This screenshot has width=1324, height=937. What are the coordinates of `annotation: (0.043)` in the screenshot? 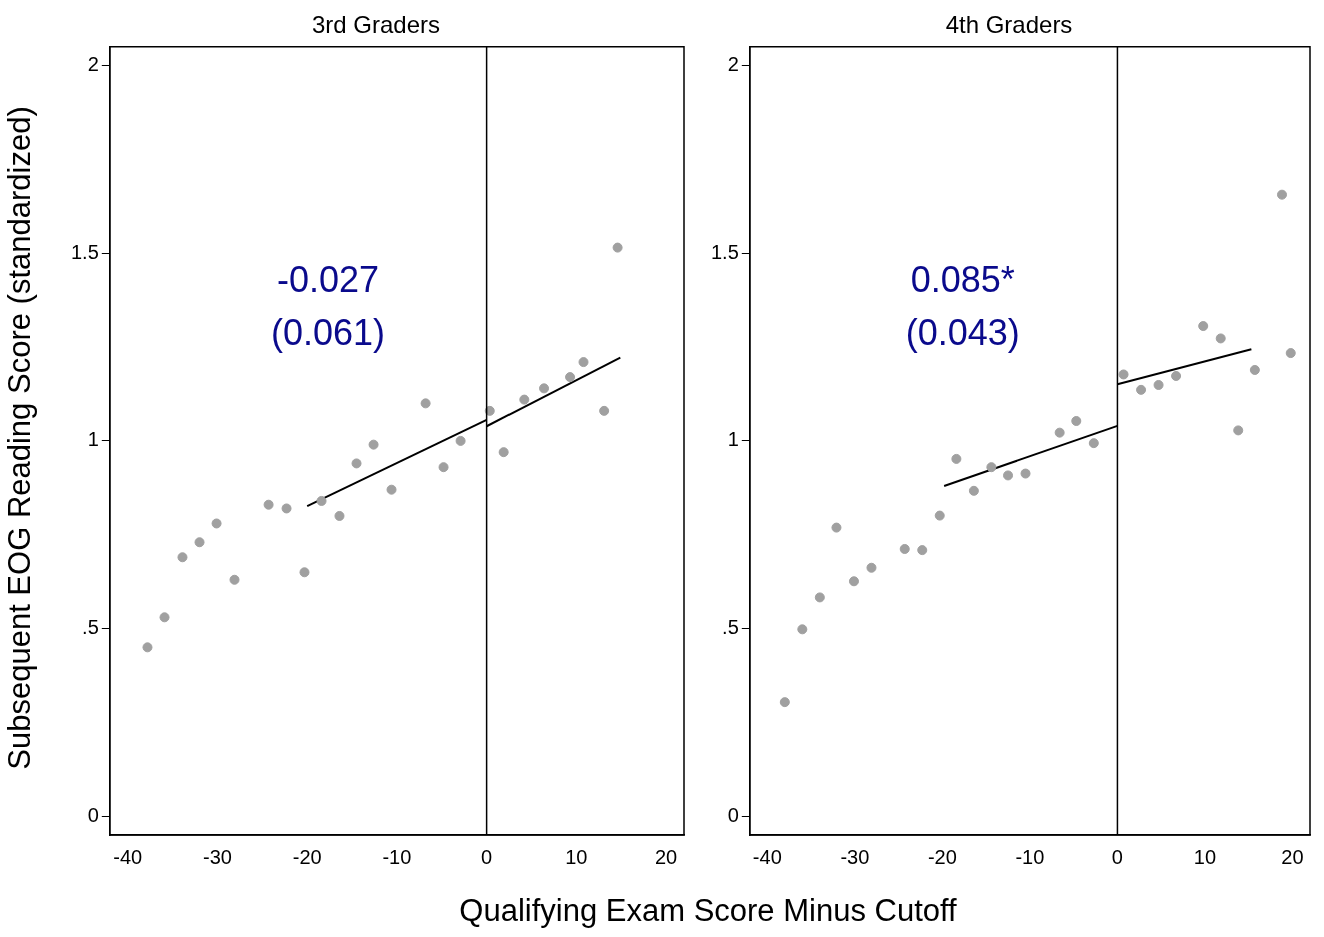 It's located at (962, 332).